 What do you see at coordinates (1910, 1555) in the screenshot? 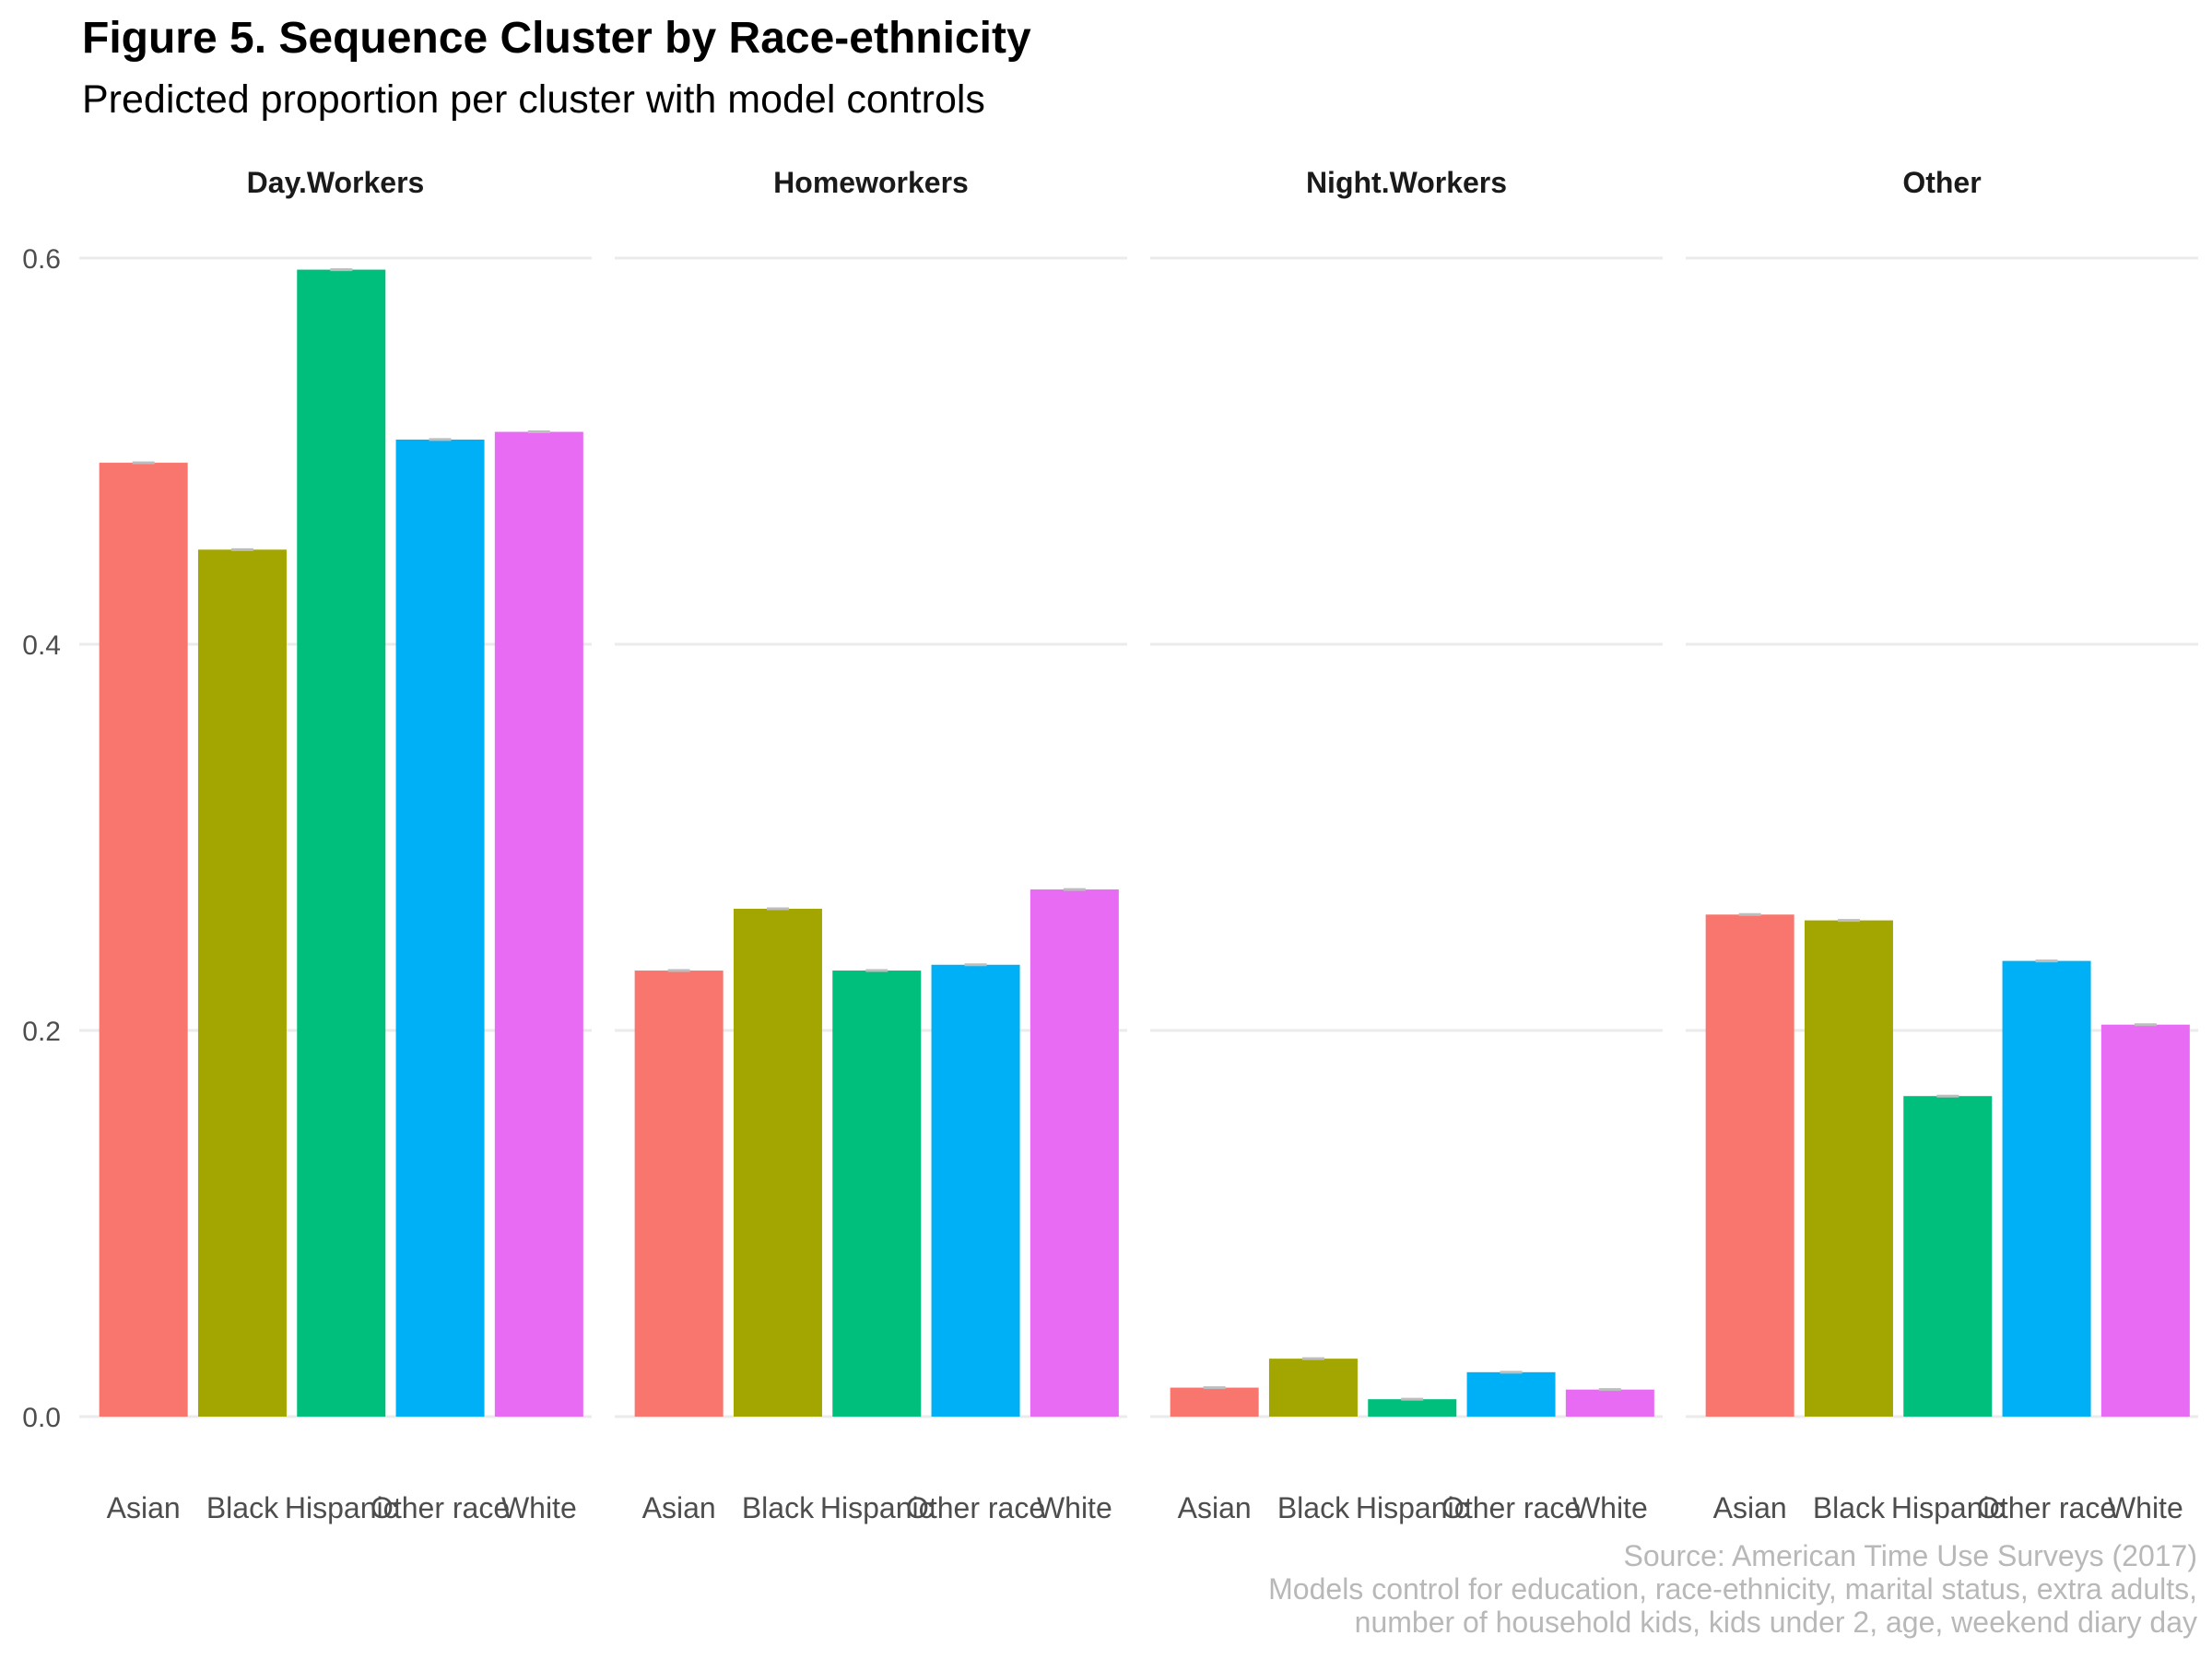
I see `caption-source: Source: American Time Use Surveys (2017)` at bounding box center [1910, 1555].